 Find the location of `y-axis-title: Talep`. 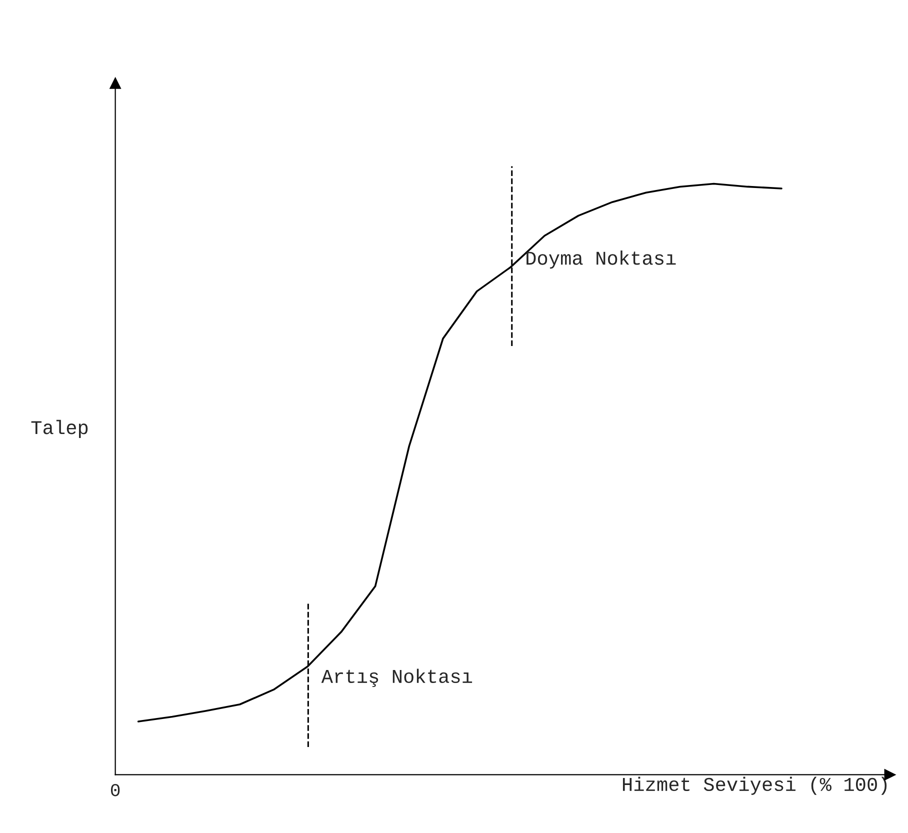

y-axis-title: Talep is located at coordinates (59, 429).